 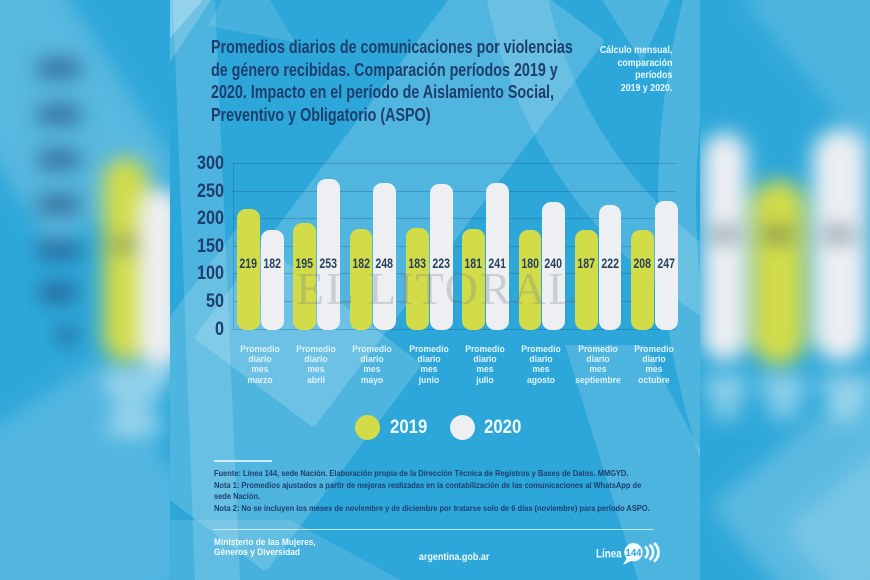 I want to click on svg-text: 144, so click(x=634, y=553).